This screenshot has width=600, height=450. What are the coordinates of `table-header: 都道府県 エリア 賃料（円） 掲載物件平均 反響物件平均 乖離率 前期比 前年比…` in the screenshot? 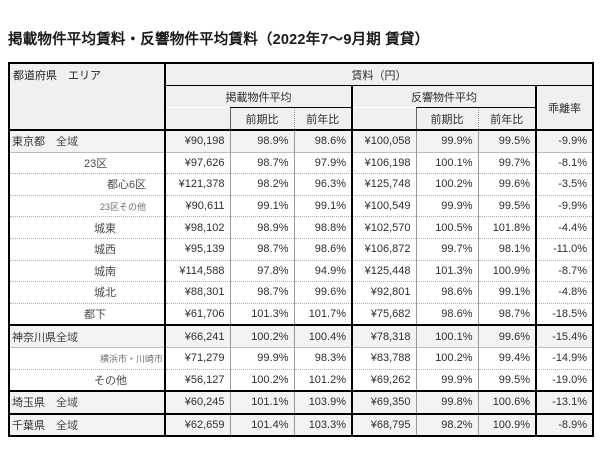 It's located at (301, 96).